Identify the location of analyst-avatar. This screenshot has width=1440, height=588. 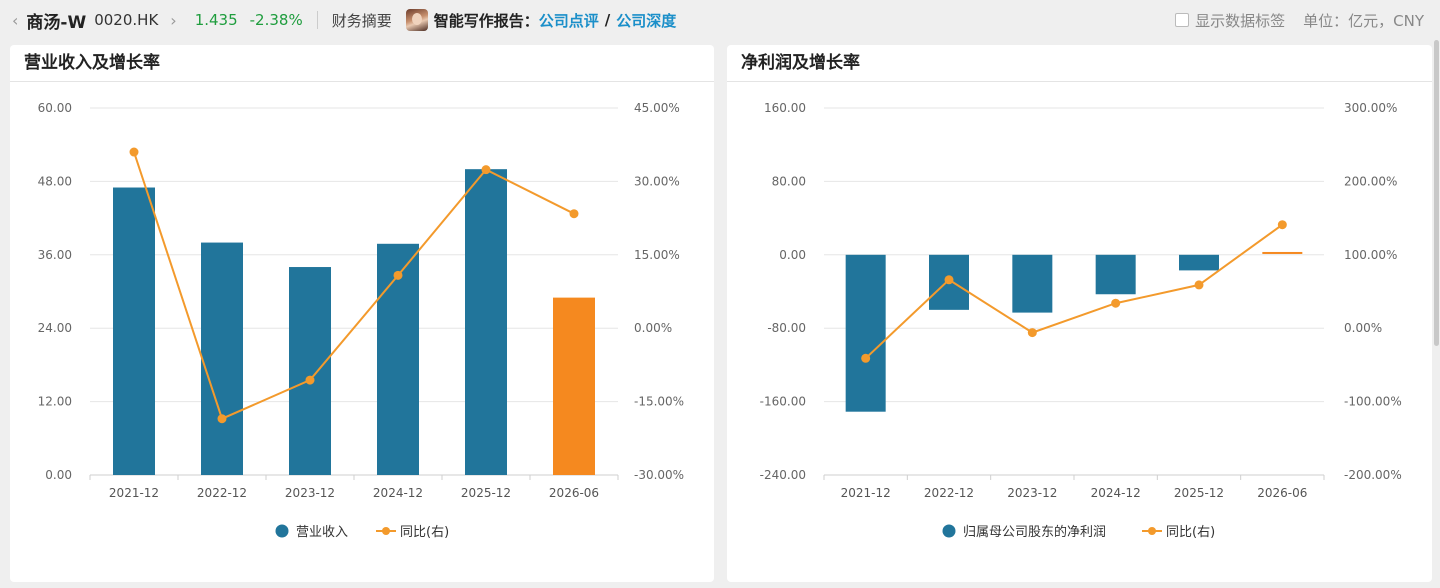
(416, 20).